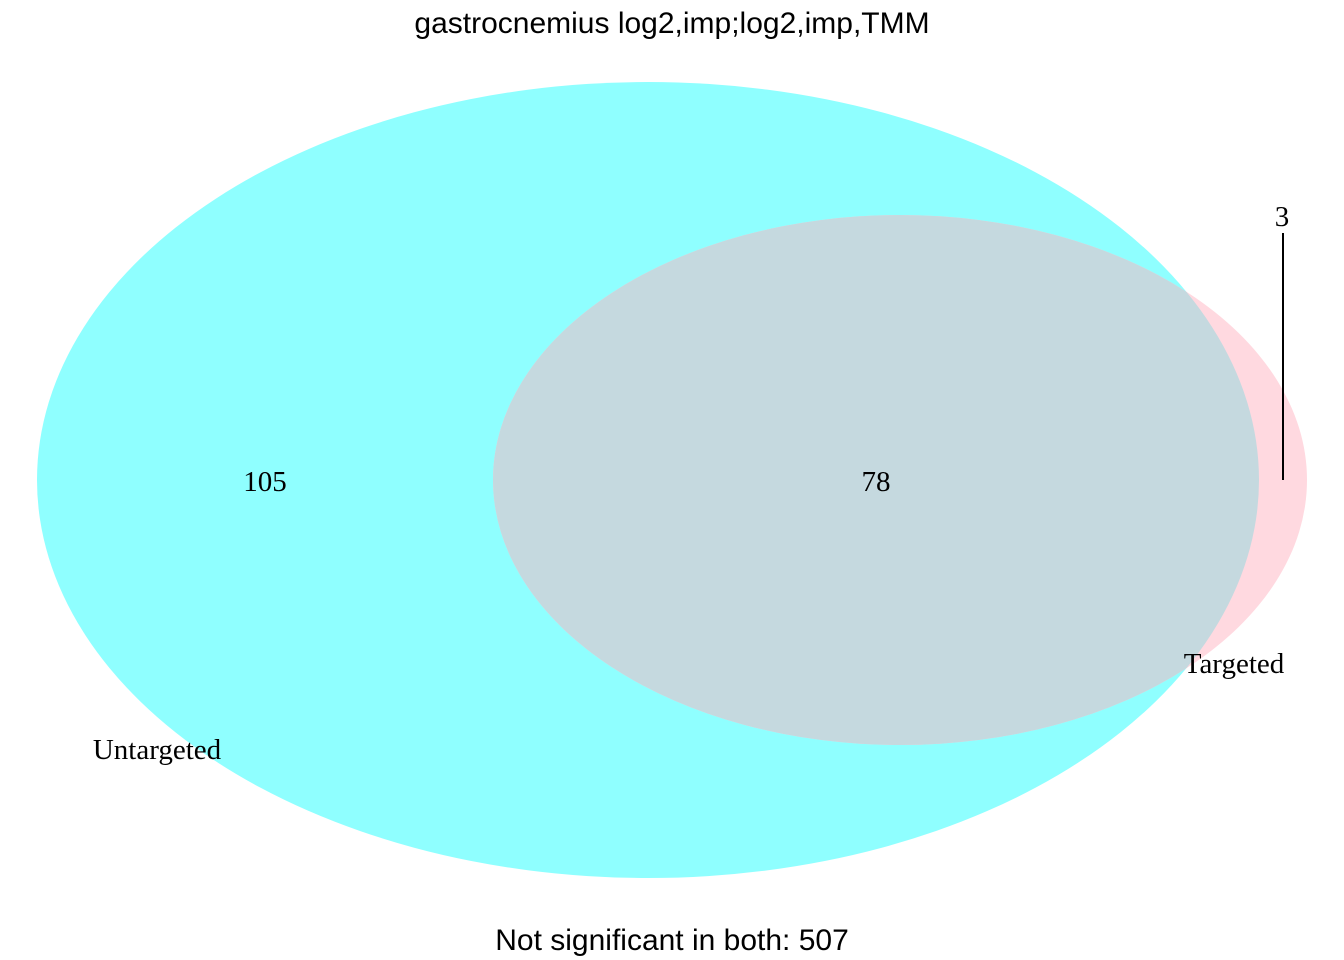  What do you see at coordinates (1282, 217) in the screenshot?
I see `targeted-only-count: 3` at bounding box center [1282, 217].